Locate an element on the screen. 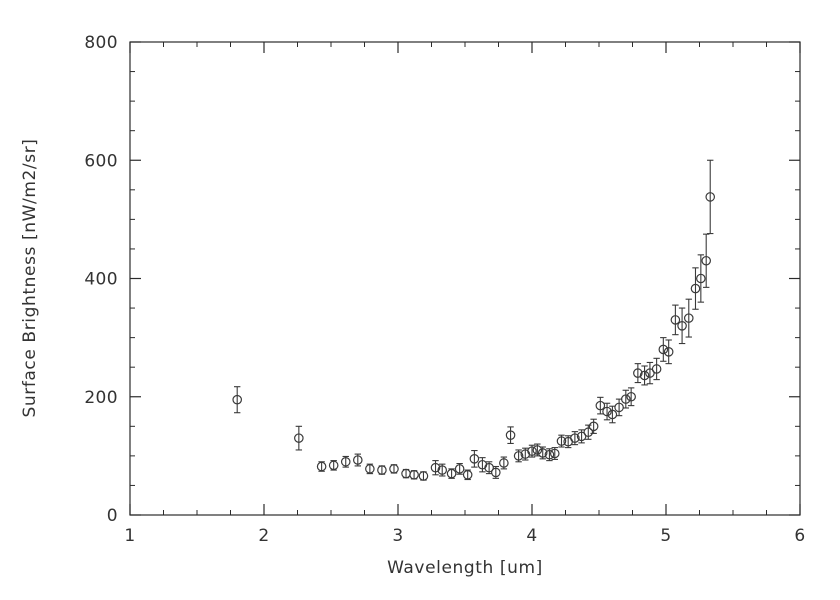  x-tick-label: 3 is located at coordinates (397, 536).